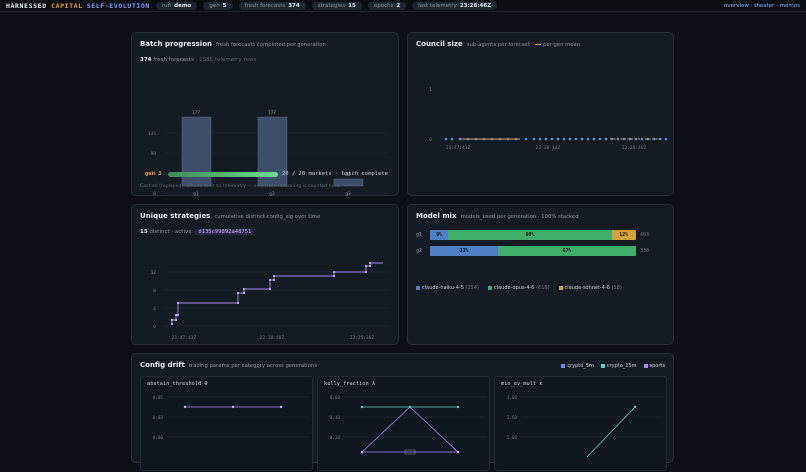 The width and height of the screenshot is (806, 472). Describe the element at coordinates (464, 251) in the screenshot. I see `stacked-segment: 33%` at that location.